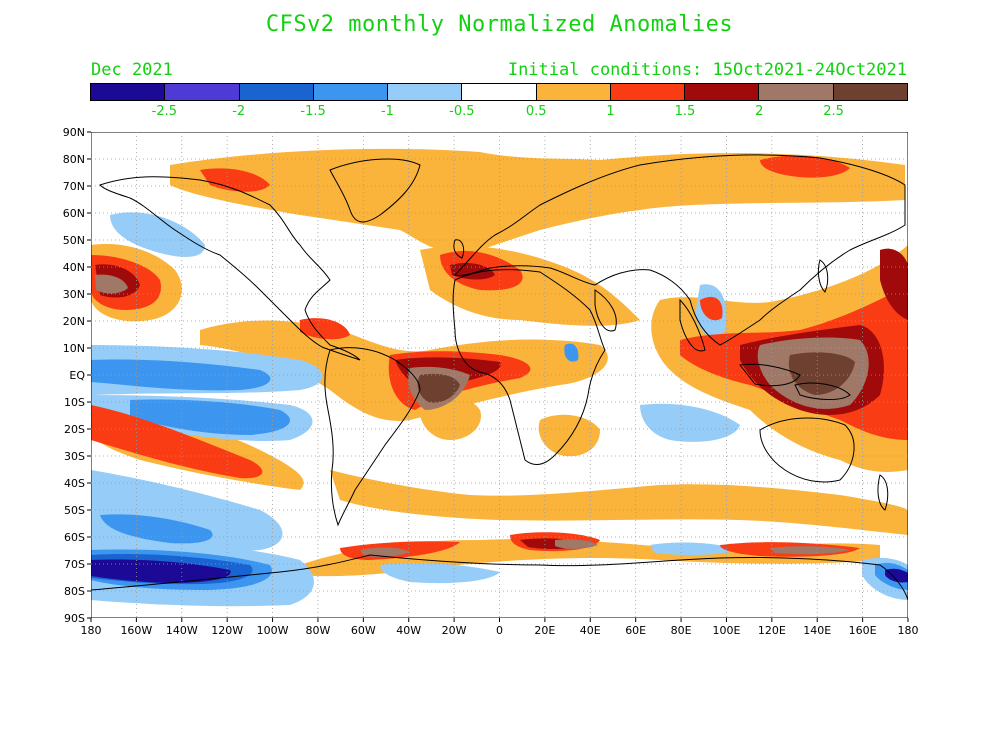 The width and height of the screenshot is (999, 750). What do you see at coordinates (772, 630) in the screenshot?
I see `lon-label: 120E` at bounding box center [772, 630].